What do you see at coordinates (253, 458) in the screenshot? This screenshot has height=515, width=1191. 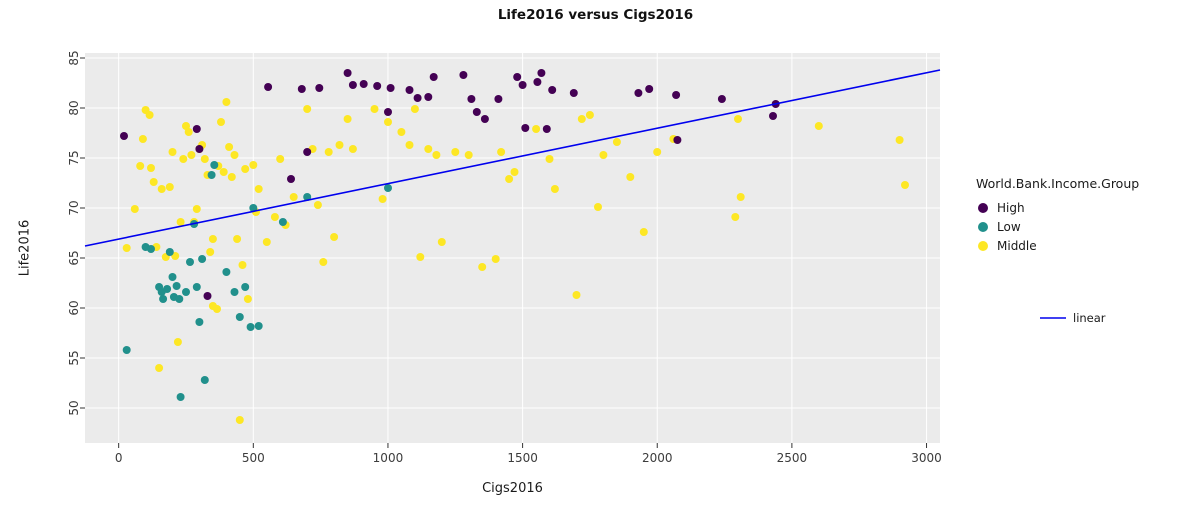 I see `x-tick-label: 500` at bounding box center [253, 458].